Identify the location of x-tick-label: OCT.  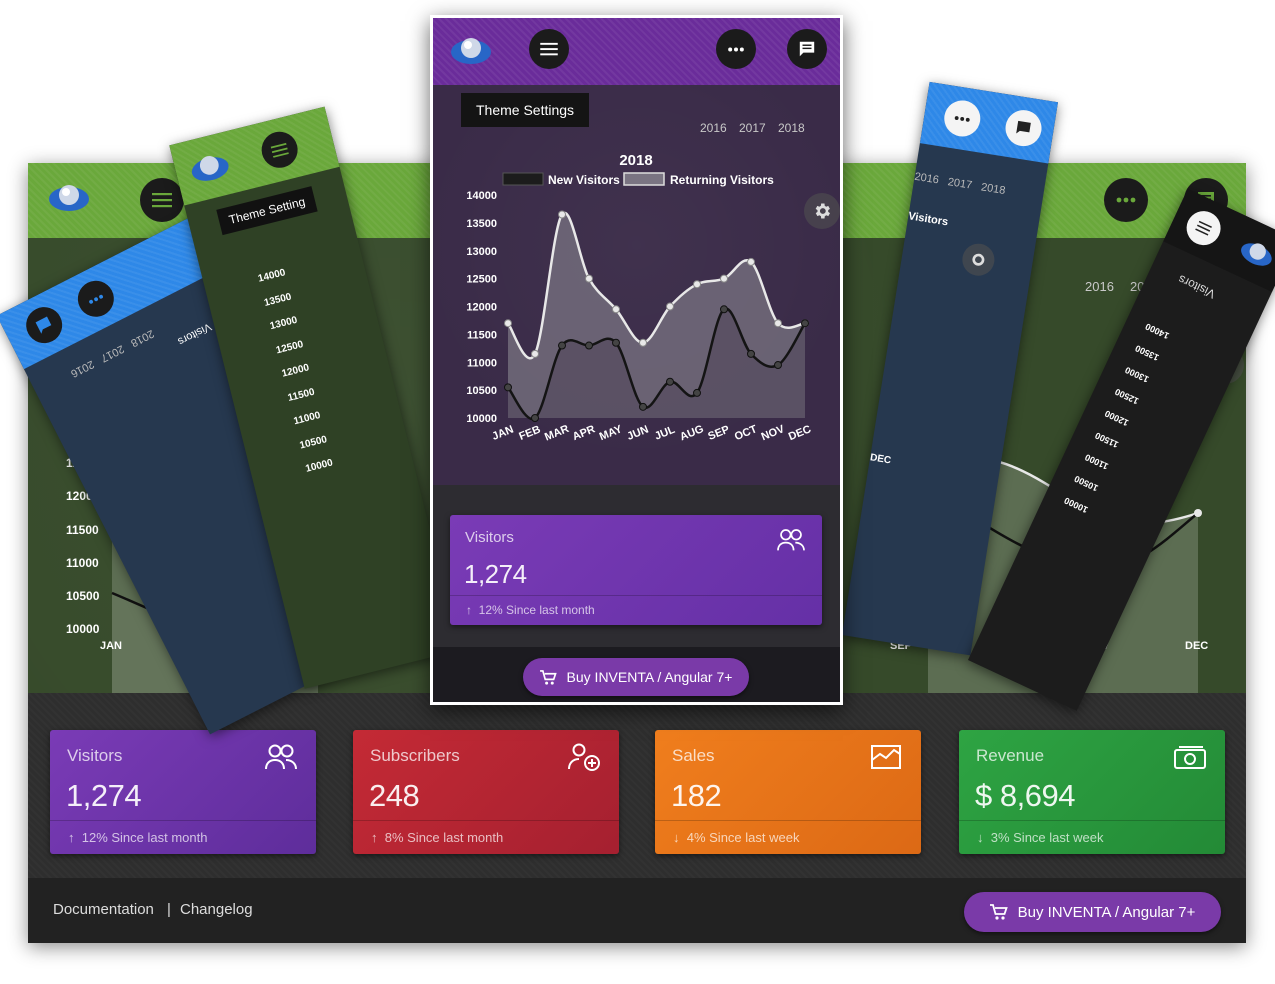
(746, 433).